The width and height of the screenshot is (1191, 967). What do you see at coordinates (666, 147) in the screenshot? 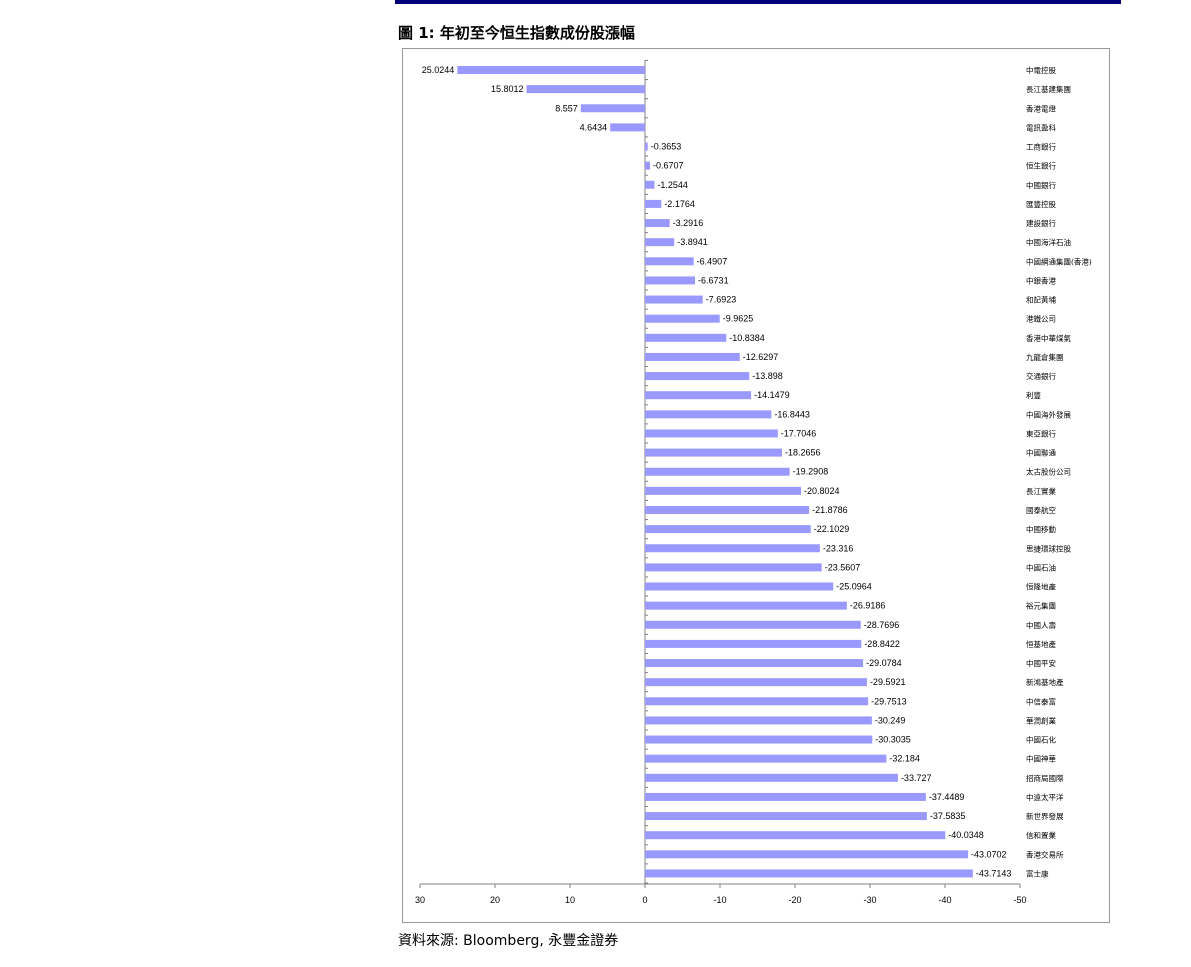
I see `data-label: -0.3653` at bounding box center [666, 147].